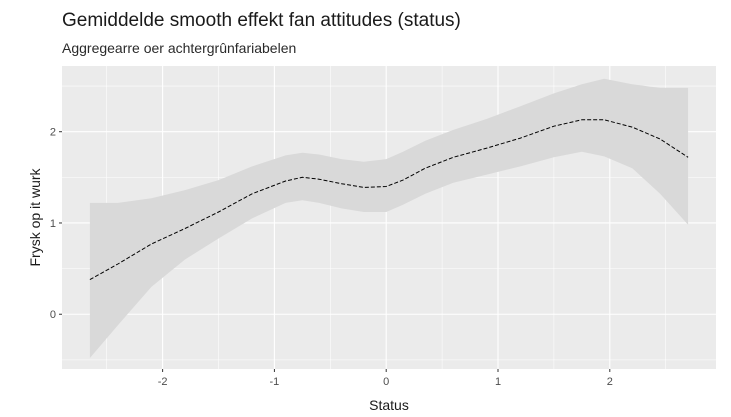 The width and height of the screenshot is (731, 417). Describe the element at coordinates (53, 133) in the screenshot. I see `y-tick-label: 2` at that location.